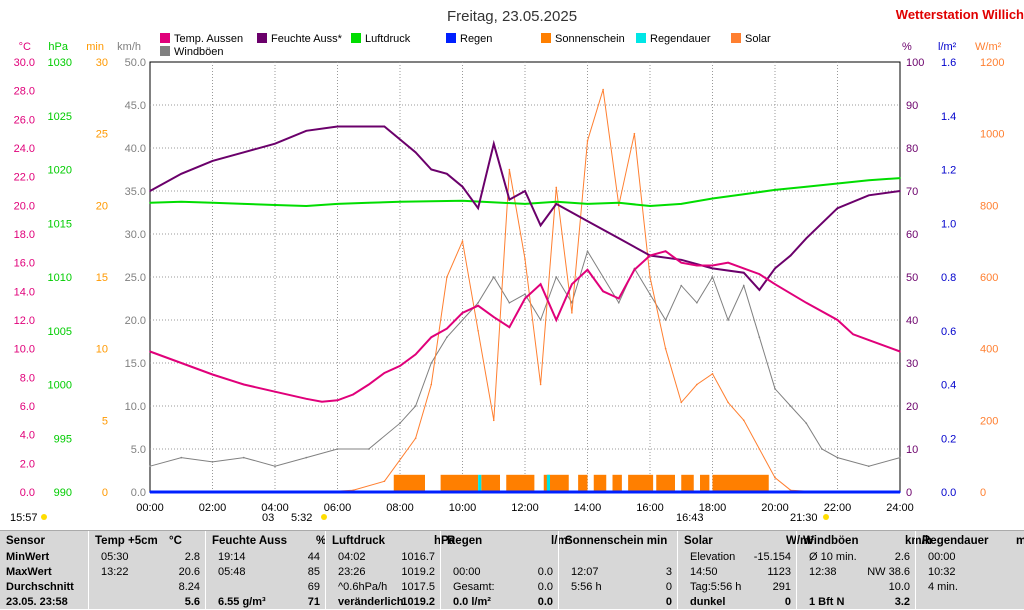  I want to click on table-cell: 1123, so click(779, 572).